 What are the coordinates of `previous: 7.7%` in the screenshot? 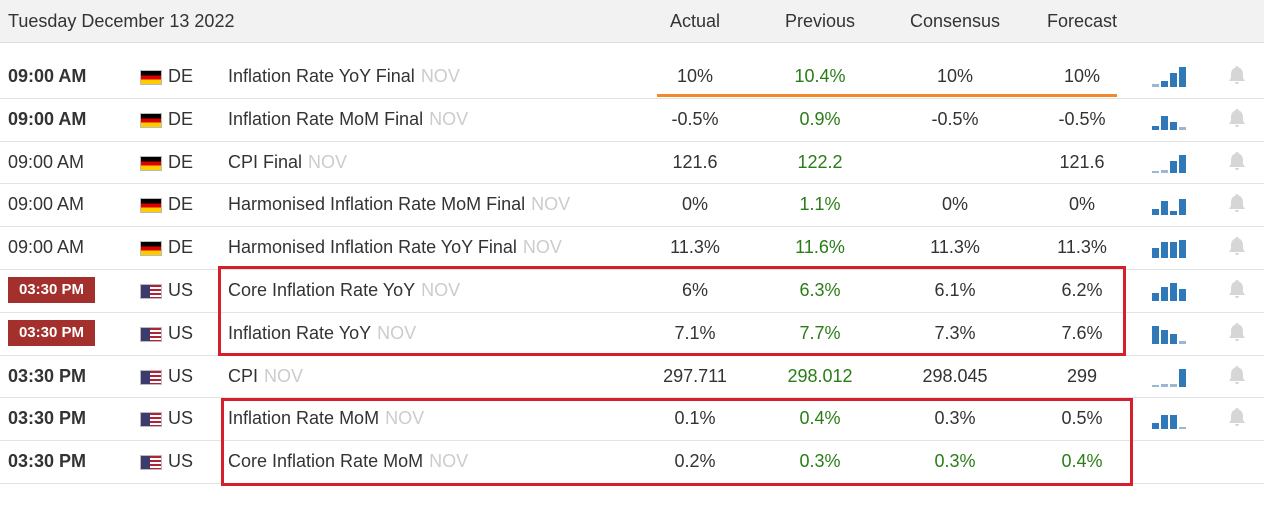 It's located at (820, 332).